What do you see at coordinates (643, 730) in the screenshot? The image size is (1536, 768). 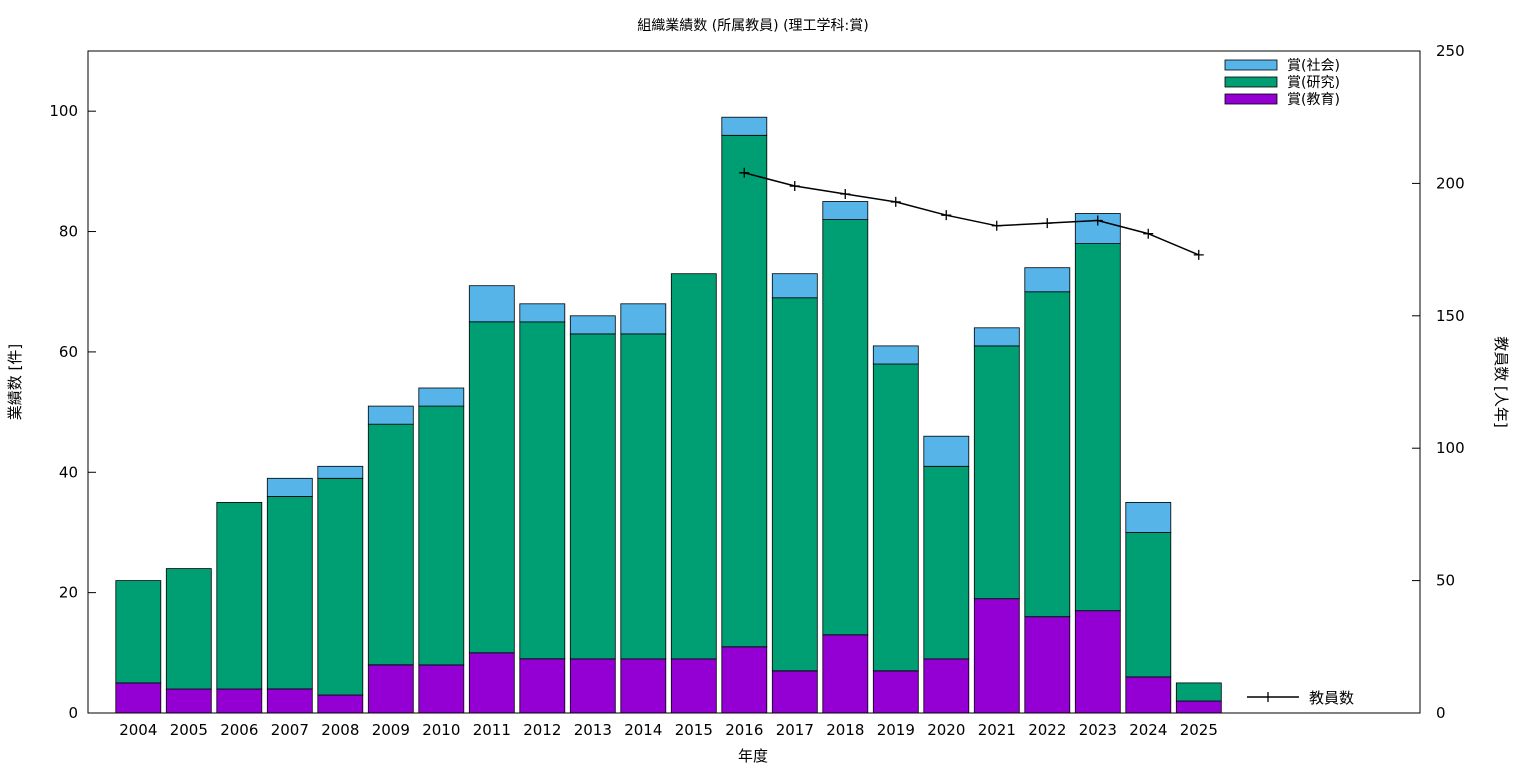 I see `x-tick-label: 2014` at bounding box center [643, 730].